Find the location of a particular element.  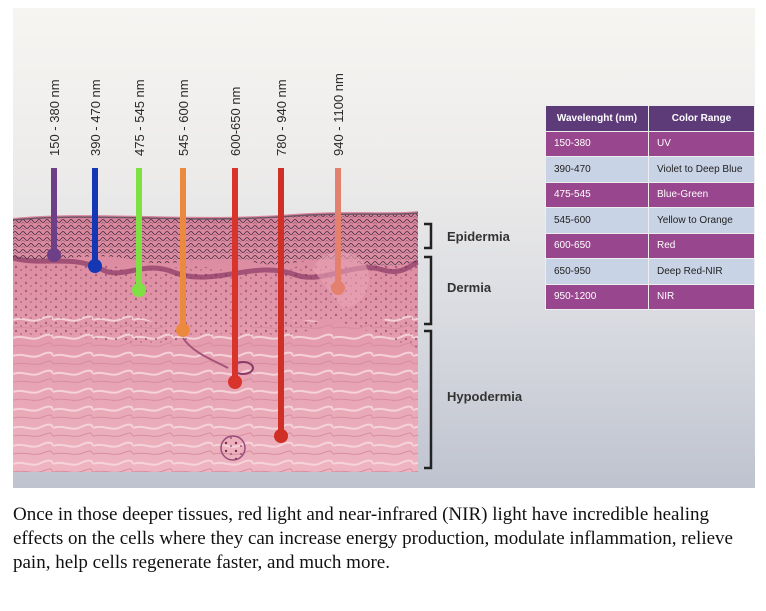

cell-wavelength: 390-470 is located at coordinates (597, 169).